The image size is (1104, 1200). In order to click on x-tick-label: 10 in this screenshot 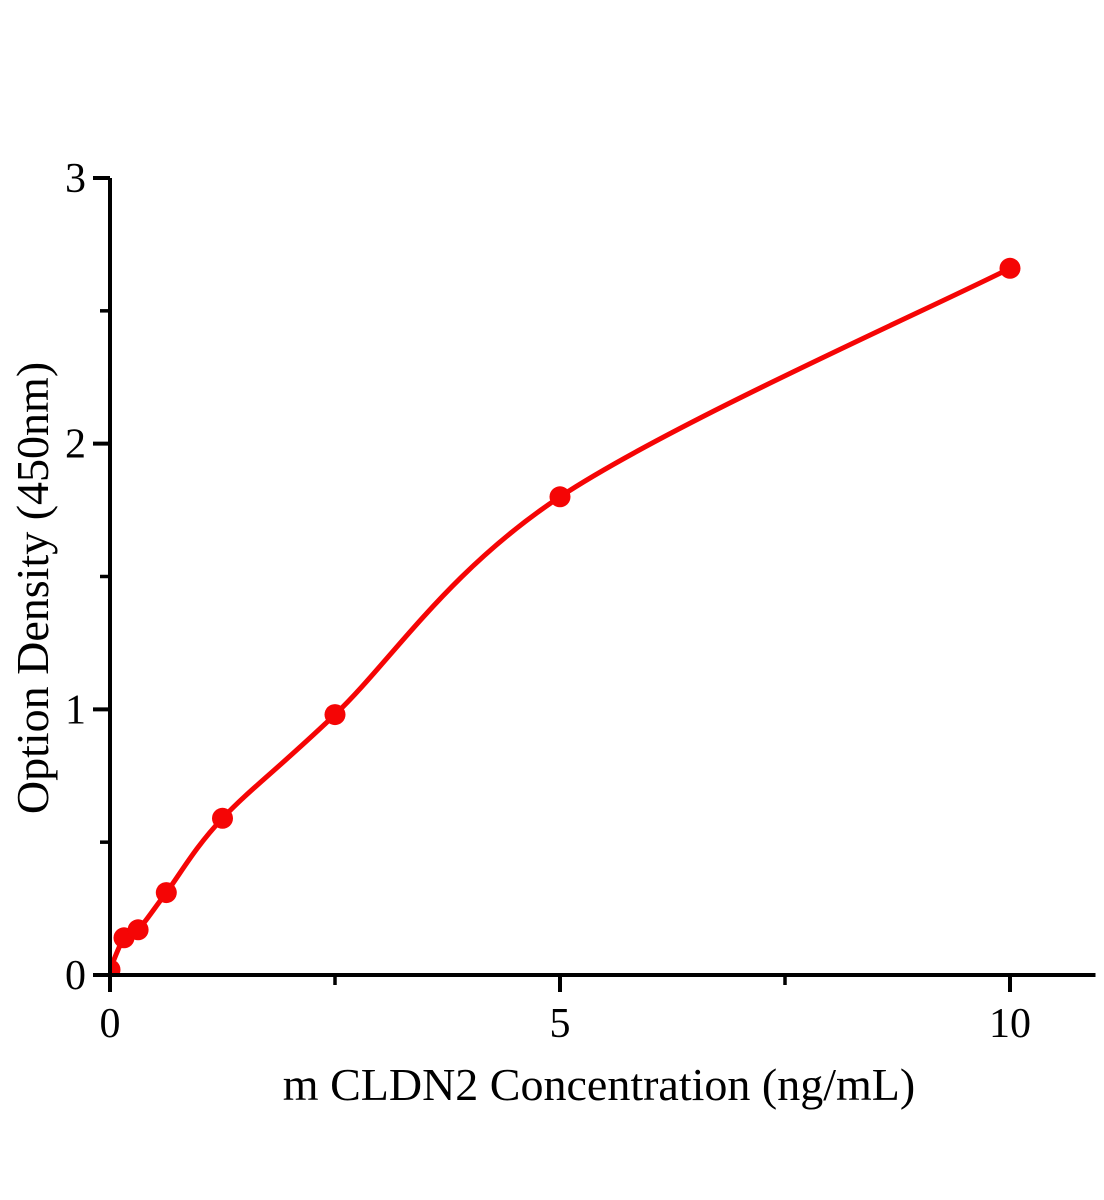, I will do `click(1010, 1024)`.